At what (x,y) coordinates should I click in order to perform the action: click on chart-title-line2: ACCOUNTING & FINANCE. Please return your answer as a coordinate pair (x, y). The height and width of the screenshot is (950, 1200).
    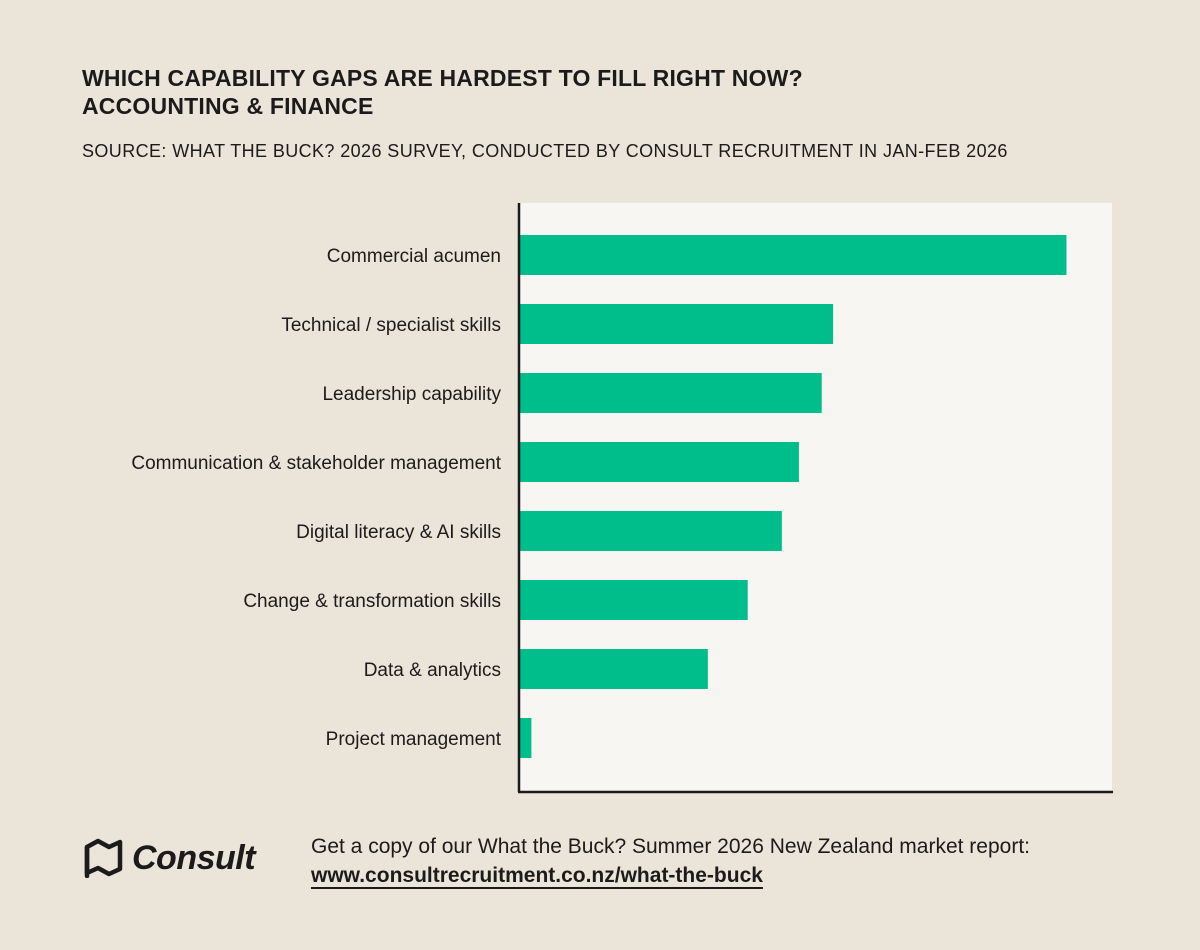
    Looking at the image, I should click on (228, 106).